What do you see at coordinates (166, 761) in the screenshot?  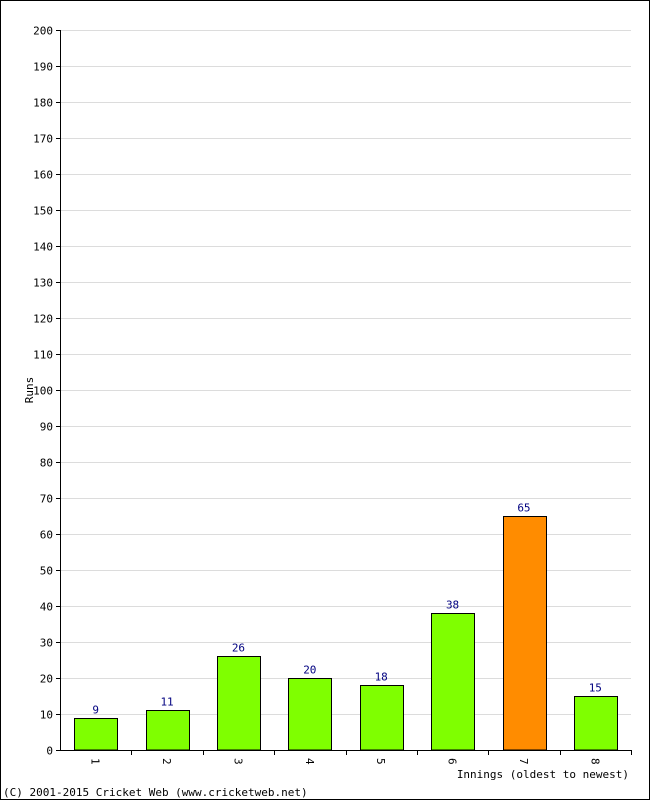 I see `x-tick-label-2: 2` at bounding box center [166, 761].